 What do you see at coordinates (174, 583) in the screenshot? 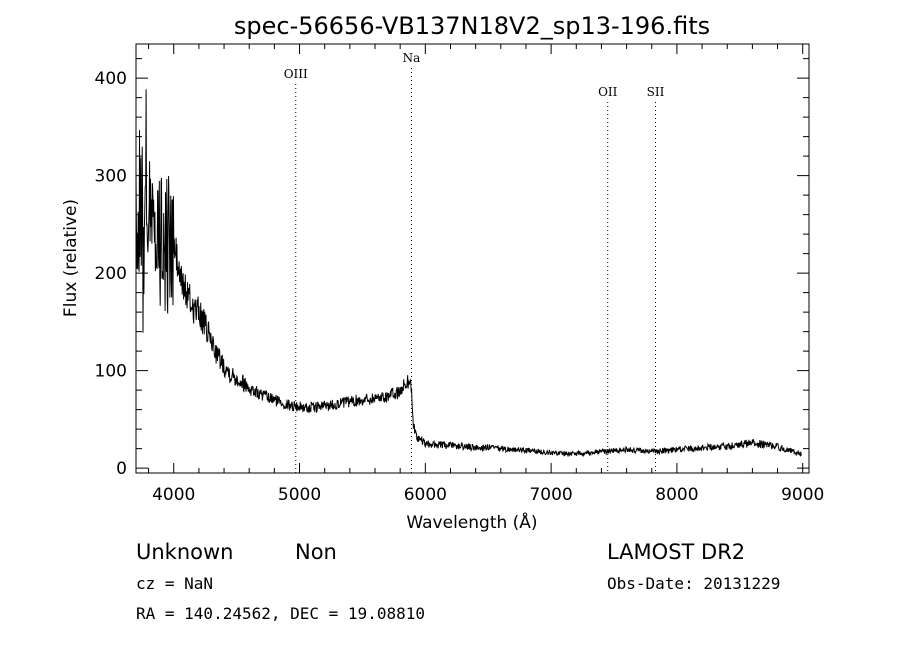
I see `redshift-readout: cz = NaN` at bounding box center [174, 583].